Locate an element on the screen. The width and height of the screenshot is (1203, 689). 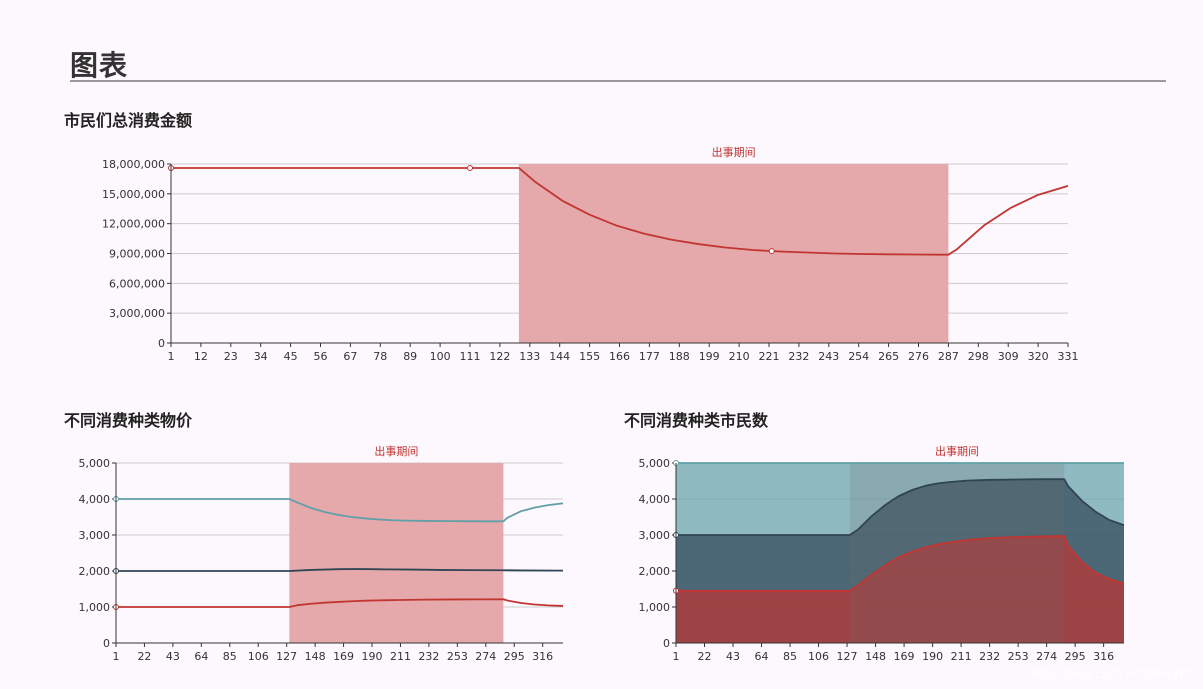
x-tick-label: 45 is located at coordinates (291, 356).